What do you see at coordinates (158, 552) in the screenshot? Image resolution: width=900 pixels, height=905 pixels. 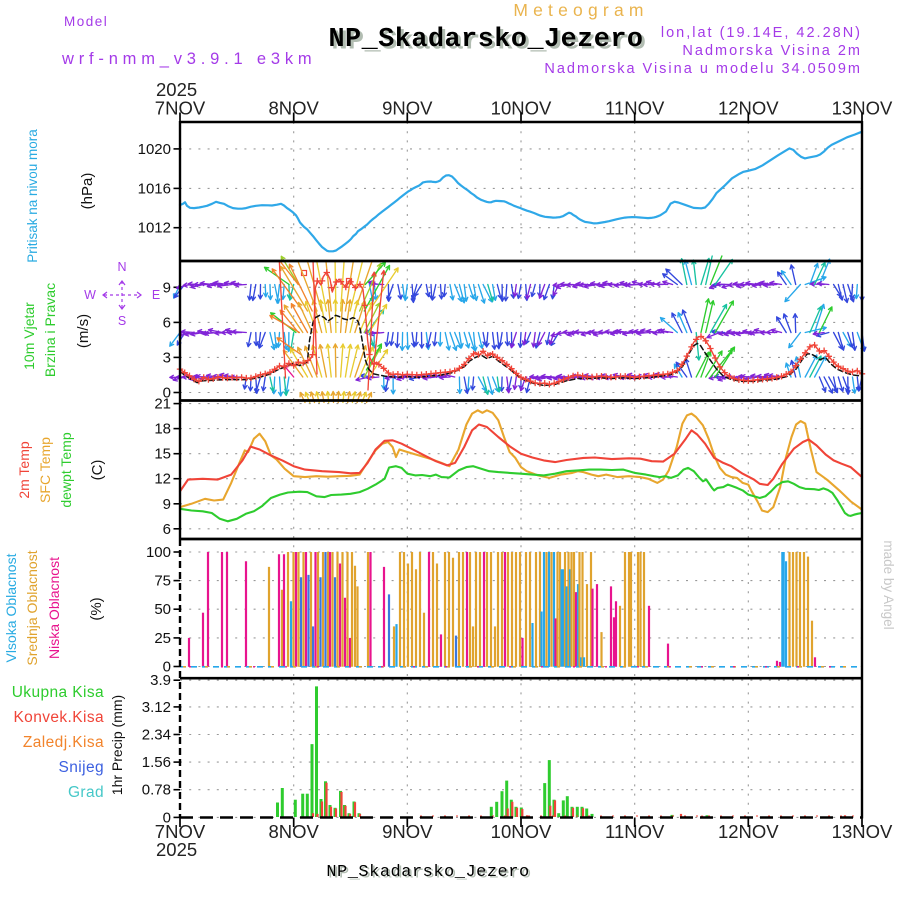 I see `svg-text: 100` at bounding box center [158, 552].